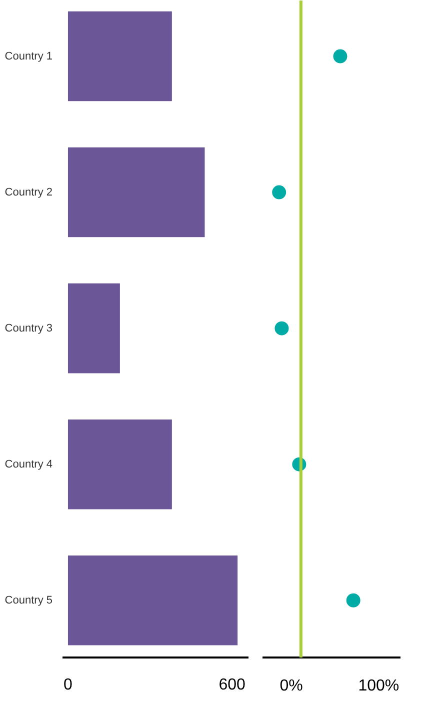 Image resolution: width=422 pixels, height=705 pixels. Describe the element at coordinates (28, 464) in the screenshot. I see `y-tick-label: Country 4` at that location.